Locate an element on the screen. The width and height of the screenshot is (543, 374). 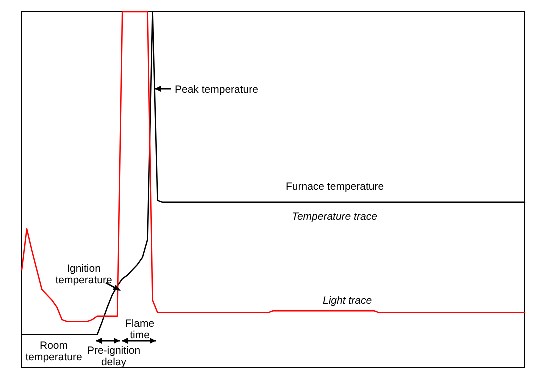
series-label: Temperature trace is located at coordinates (335, 217).